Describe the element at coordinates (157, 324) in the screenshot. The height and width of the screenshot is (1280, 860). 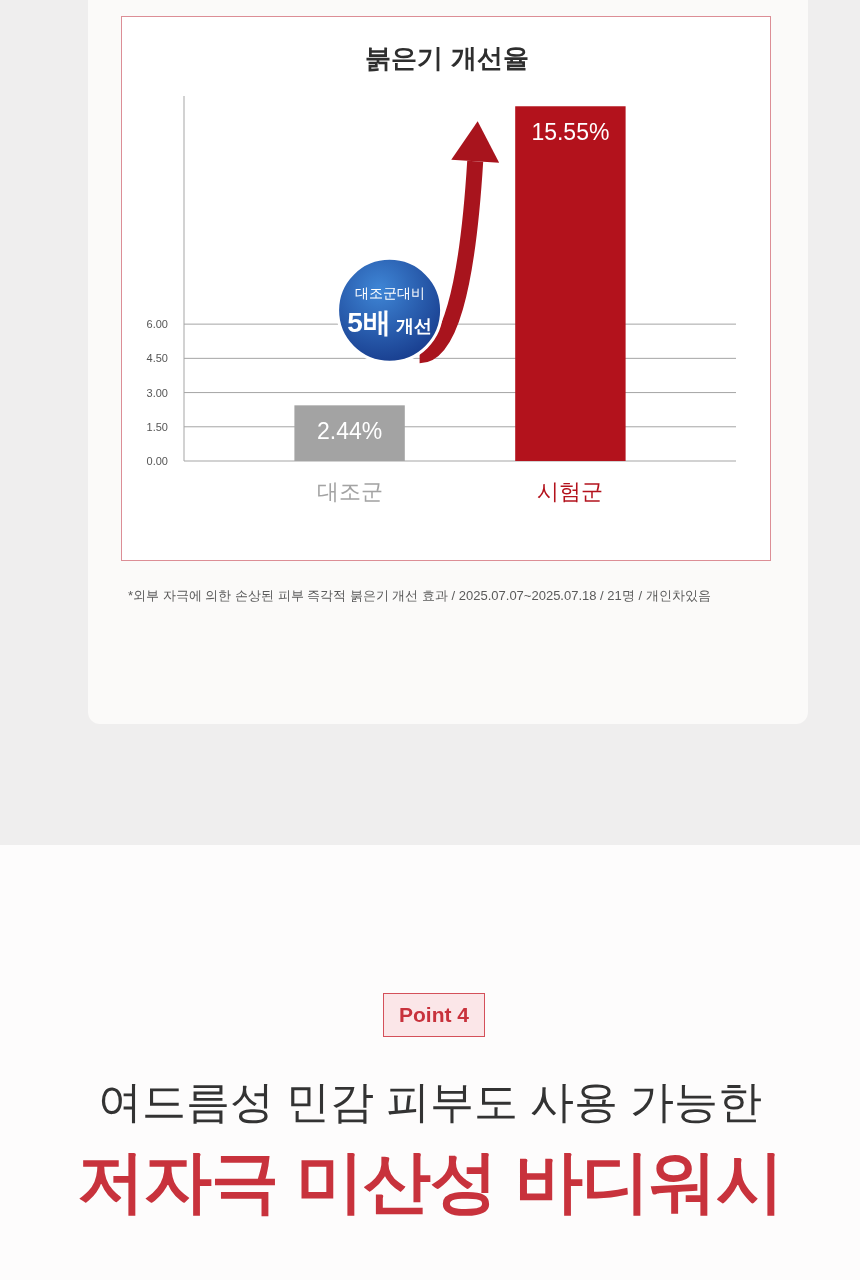
I see `y-tick-label: 6.00` at that location.